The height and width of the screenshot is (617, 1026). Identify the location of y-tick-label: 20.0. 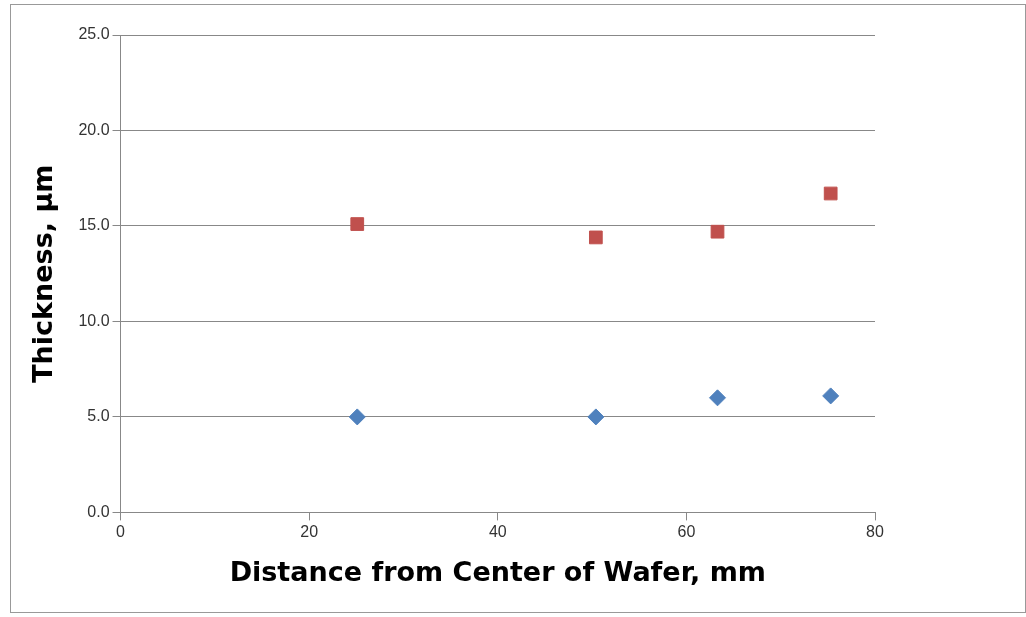
(94, 129).